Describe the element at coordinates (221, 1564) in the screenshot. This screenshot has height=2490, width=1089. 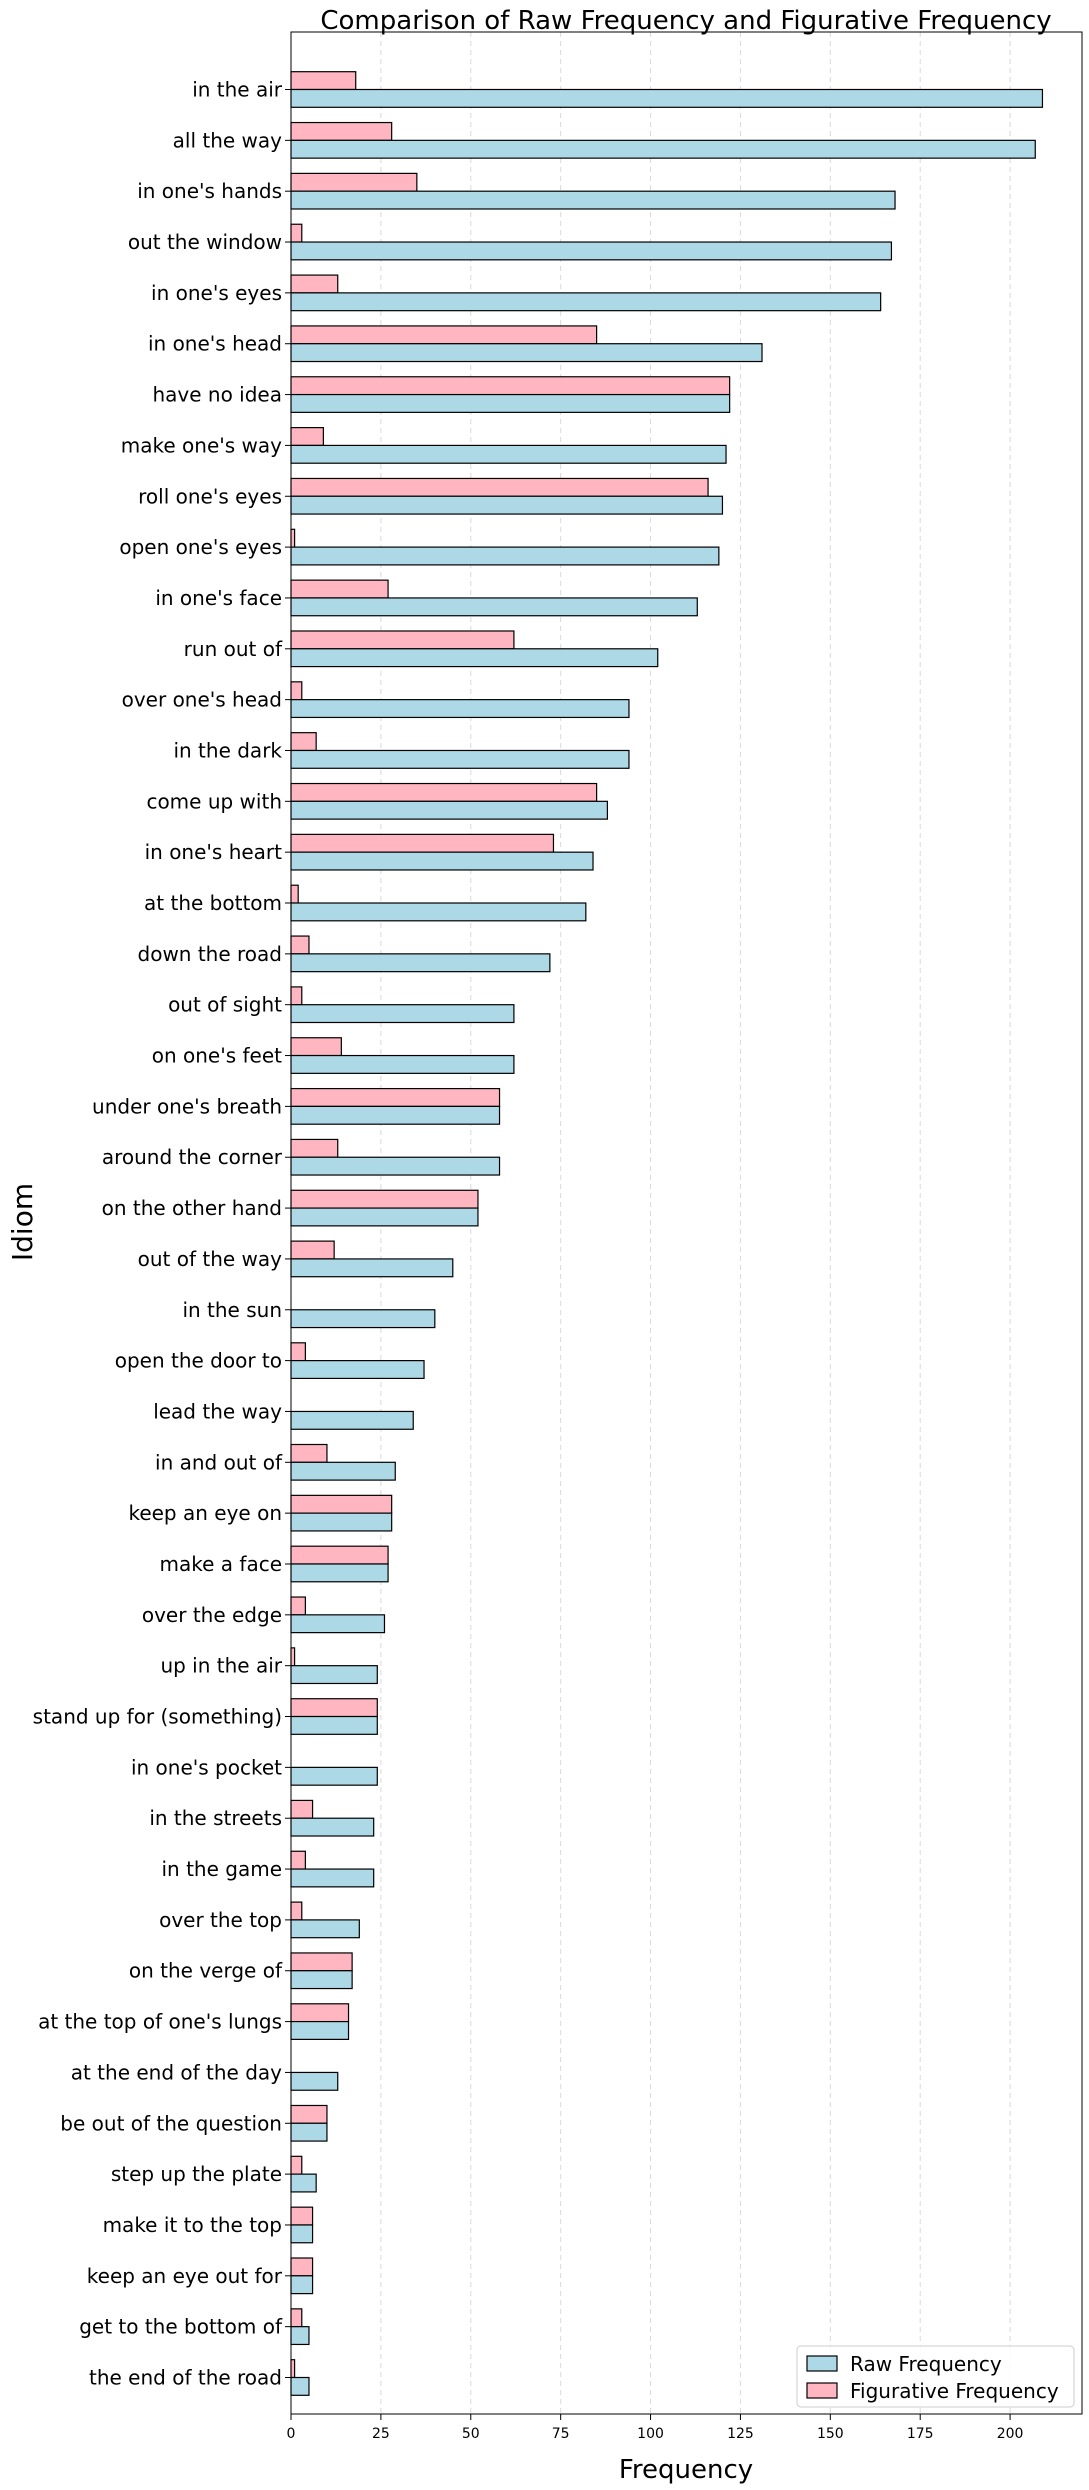
I see `y-tick-label: make a face` at that location.